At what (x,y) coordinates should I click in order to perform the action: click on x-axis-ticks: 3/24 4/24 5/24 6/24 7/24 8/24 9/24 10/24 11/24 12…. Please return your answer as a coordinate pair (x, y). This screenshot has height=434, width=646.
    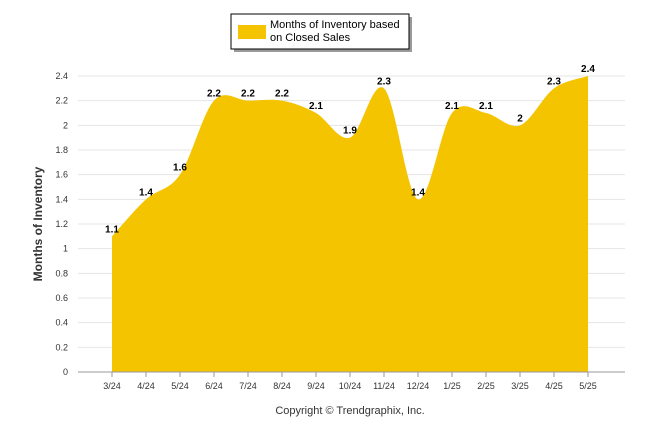
    Looking at the image, I should click on (350, 381).